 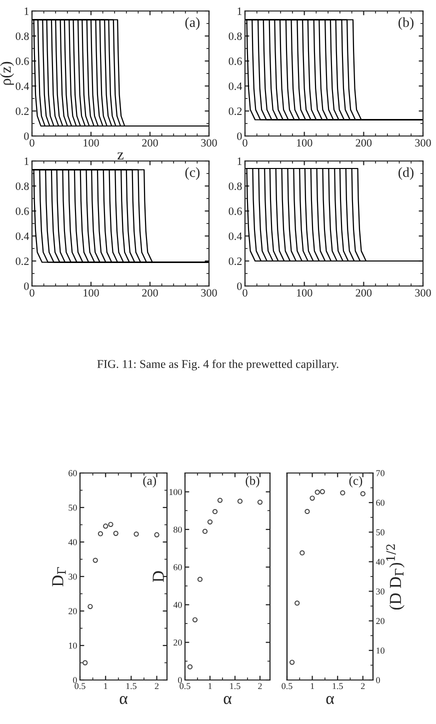 What do you see at coordinates (406, 173) in the screenshot?
I see `annotation: (d)` at bounding box center [406, 173].